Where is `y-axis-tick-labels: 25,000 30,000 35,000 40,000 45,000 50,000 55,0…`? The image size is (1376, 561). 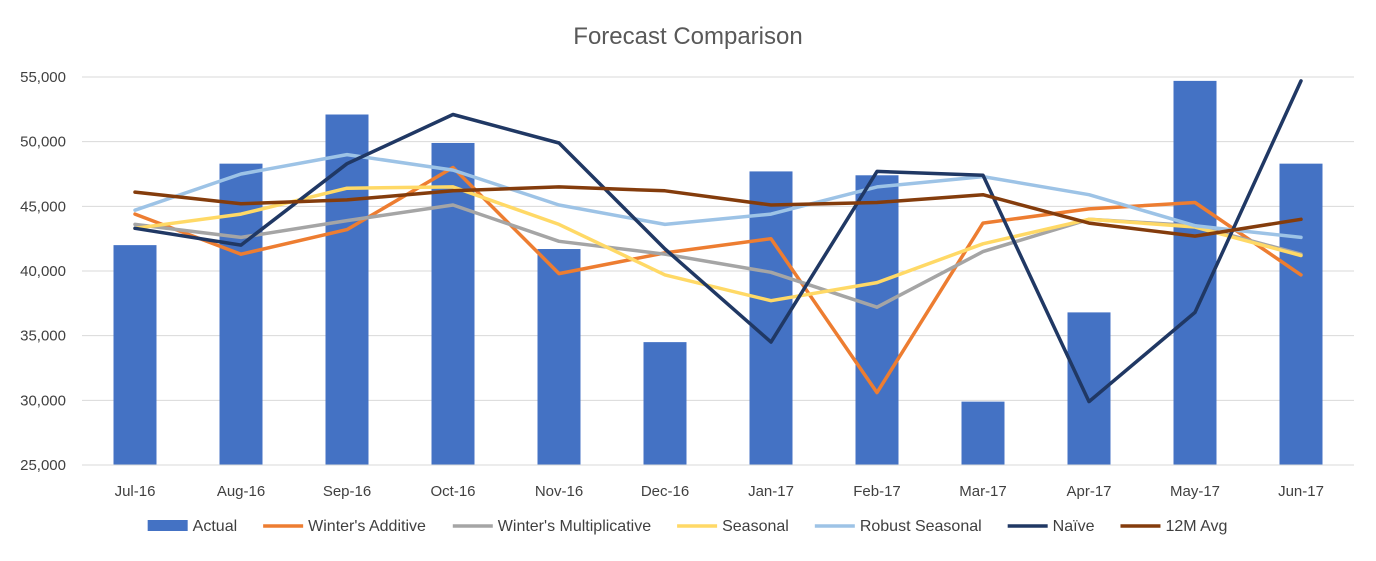
y-axis-tick-labels: 25,000 30,000 35,000 40,000 45,000 50,000 55,0… is located at coordinates (43, 271).